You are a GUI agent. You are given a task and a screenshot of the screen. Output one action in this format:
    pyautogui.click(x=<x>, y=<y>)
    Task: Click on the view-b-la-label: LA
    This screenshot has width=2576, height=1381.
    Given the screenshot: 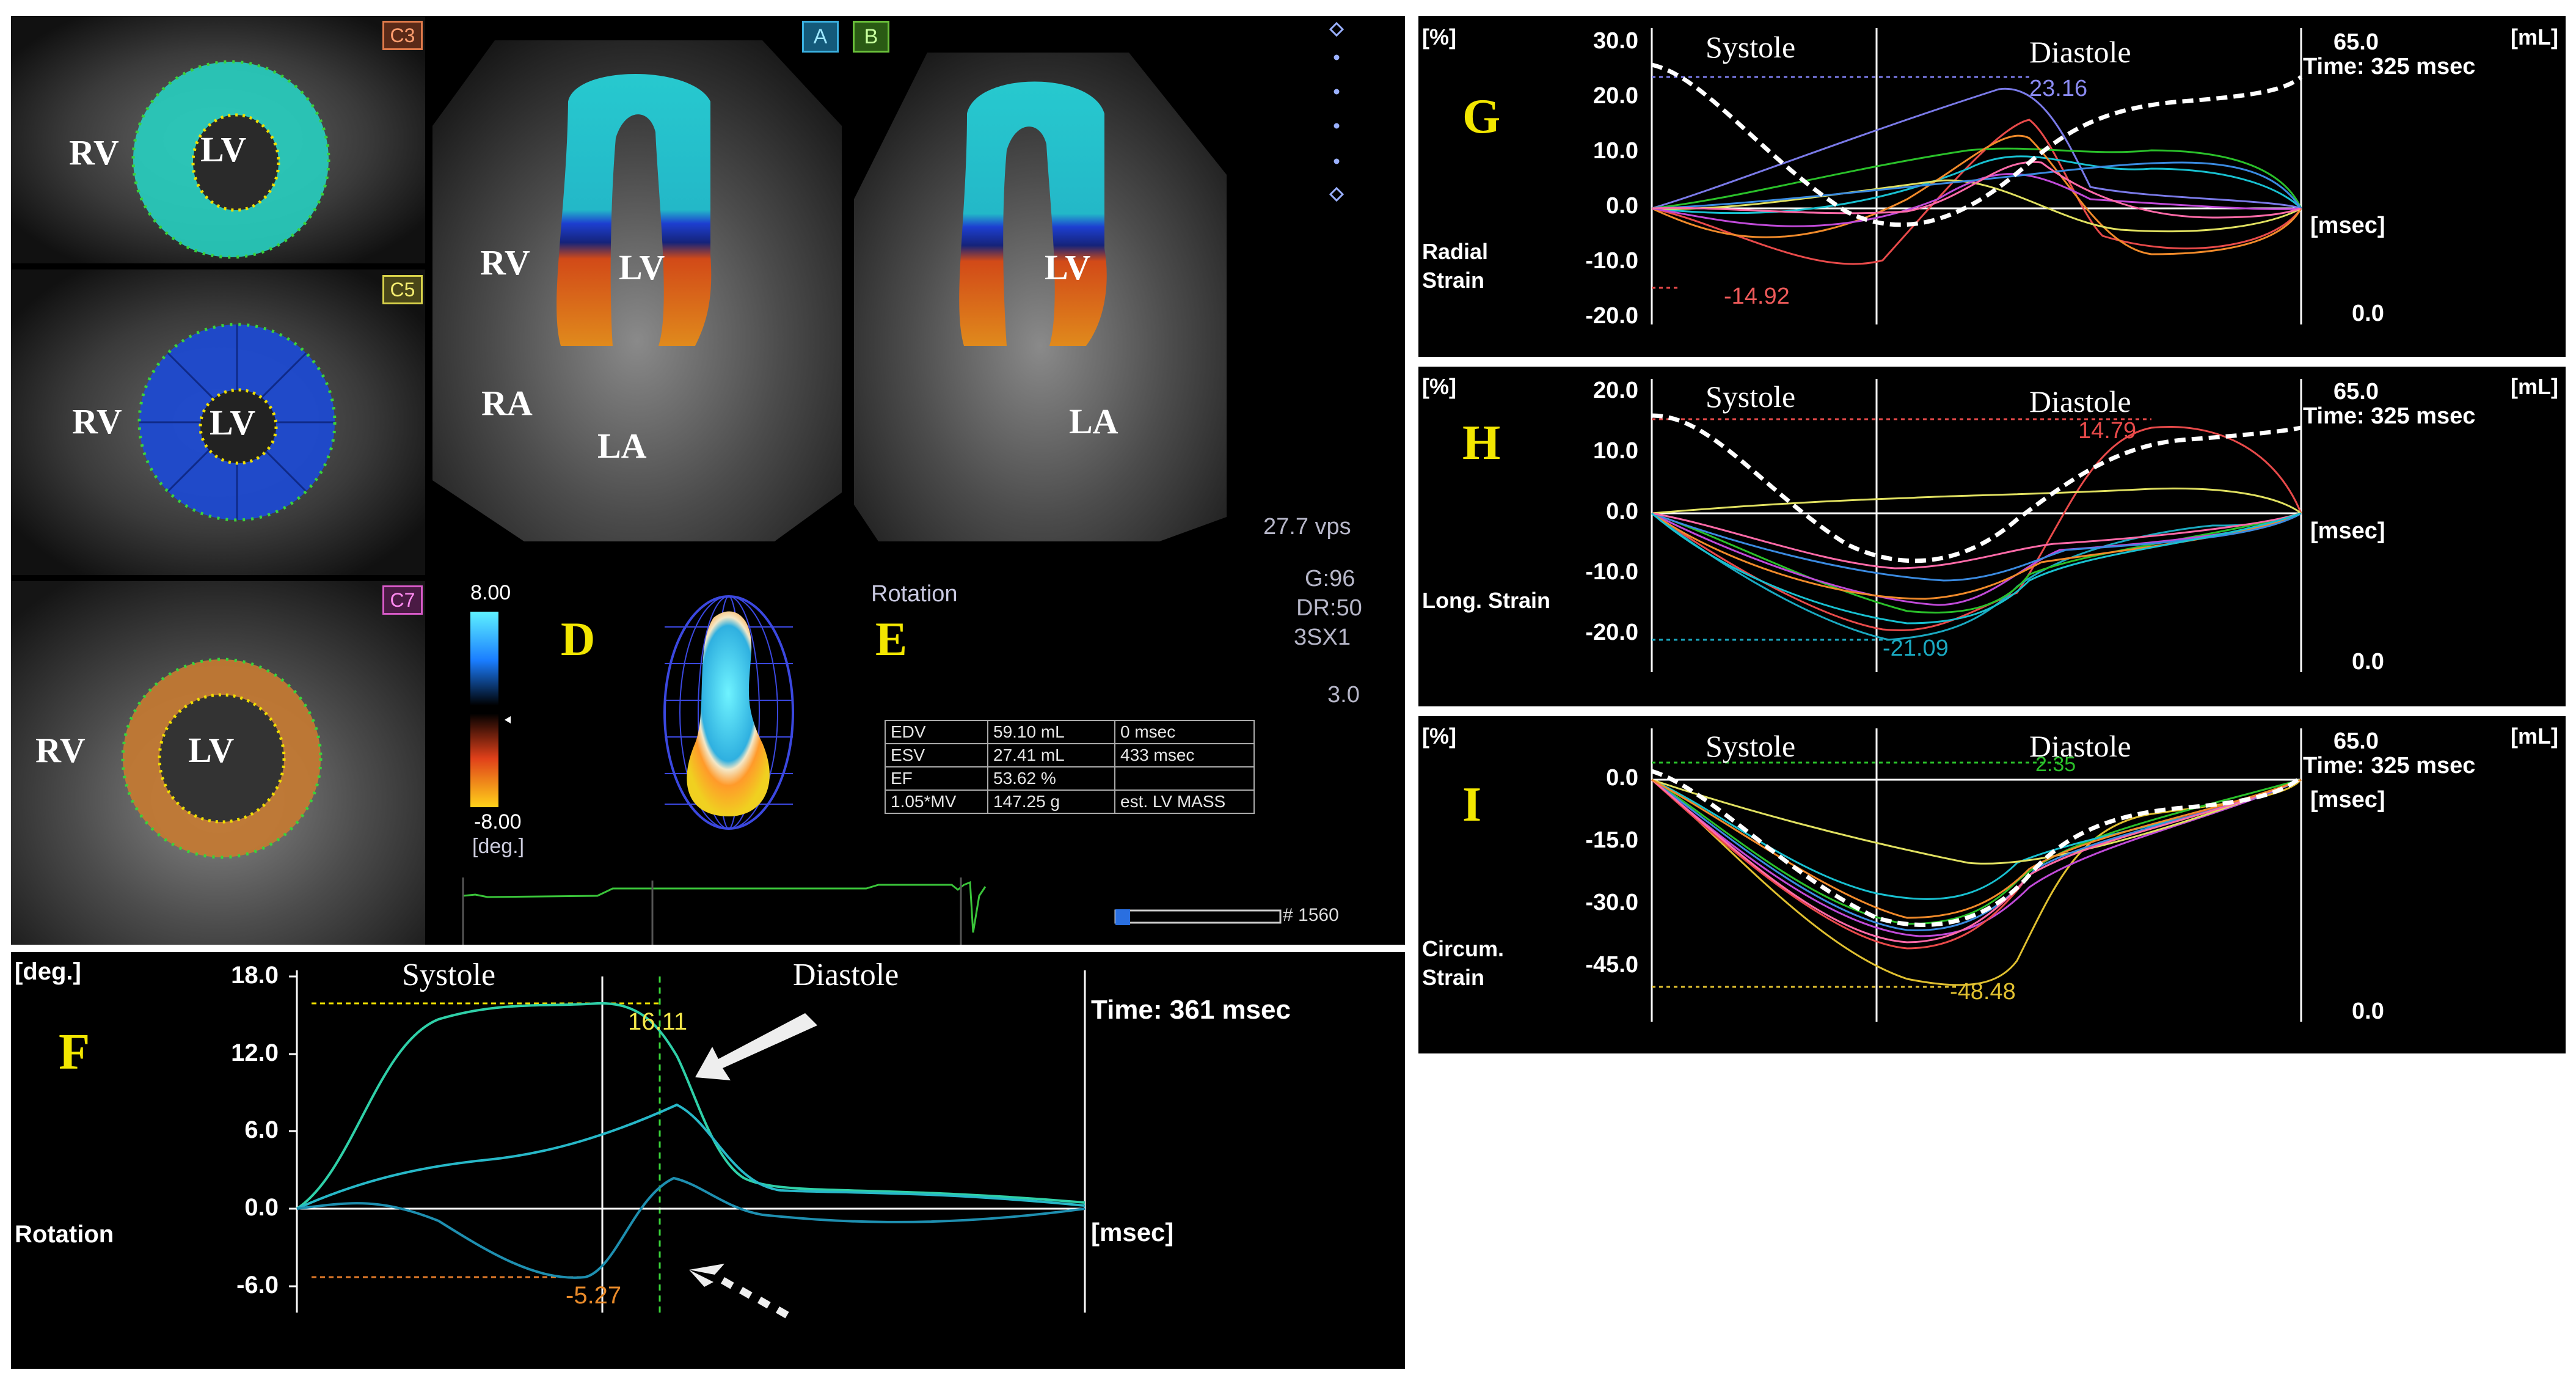 What is the action you would take?
    pyautogui.click(x=1093, y=421)
    